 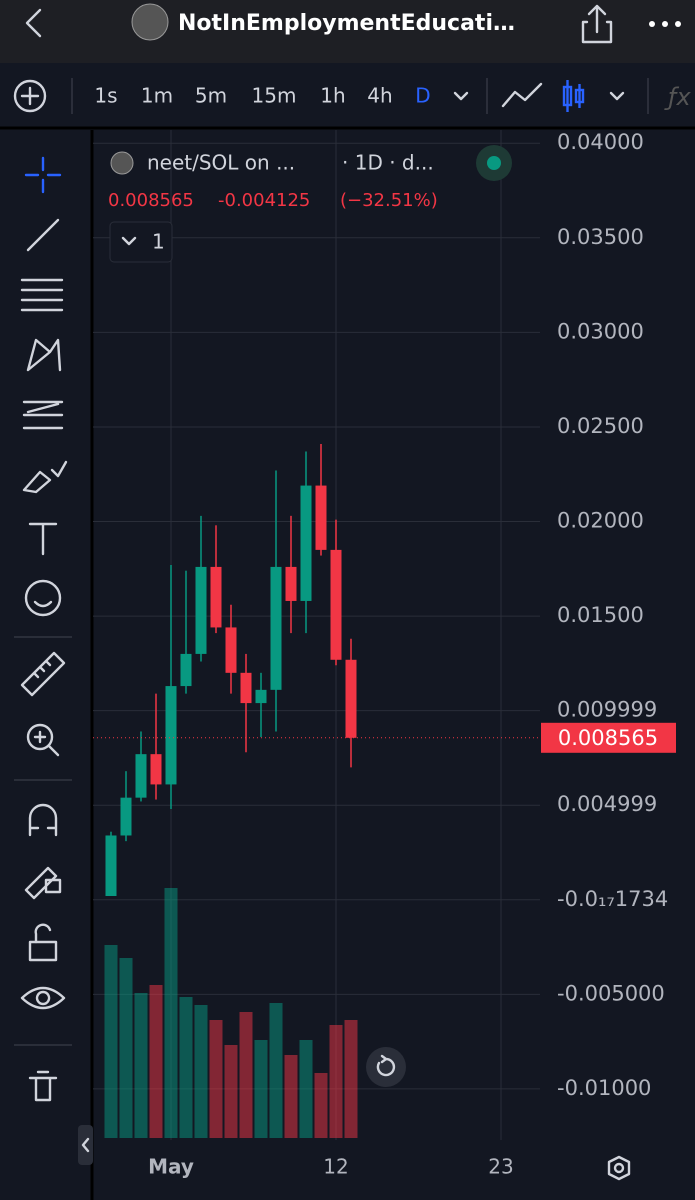 I want to click on magnet-tool, so click(x=43, y=820).